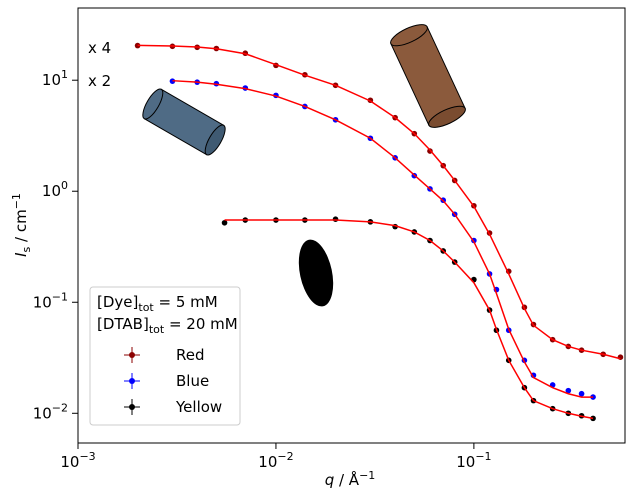 This screenshot has width=627, height=492. What do you see at coordinates (184, 122) in the screenshot?
I see `cylinder-blue` at bounding box center [184, 122].